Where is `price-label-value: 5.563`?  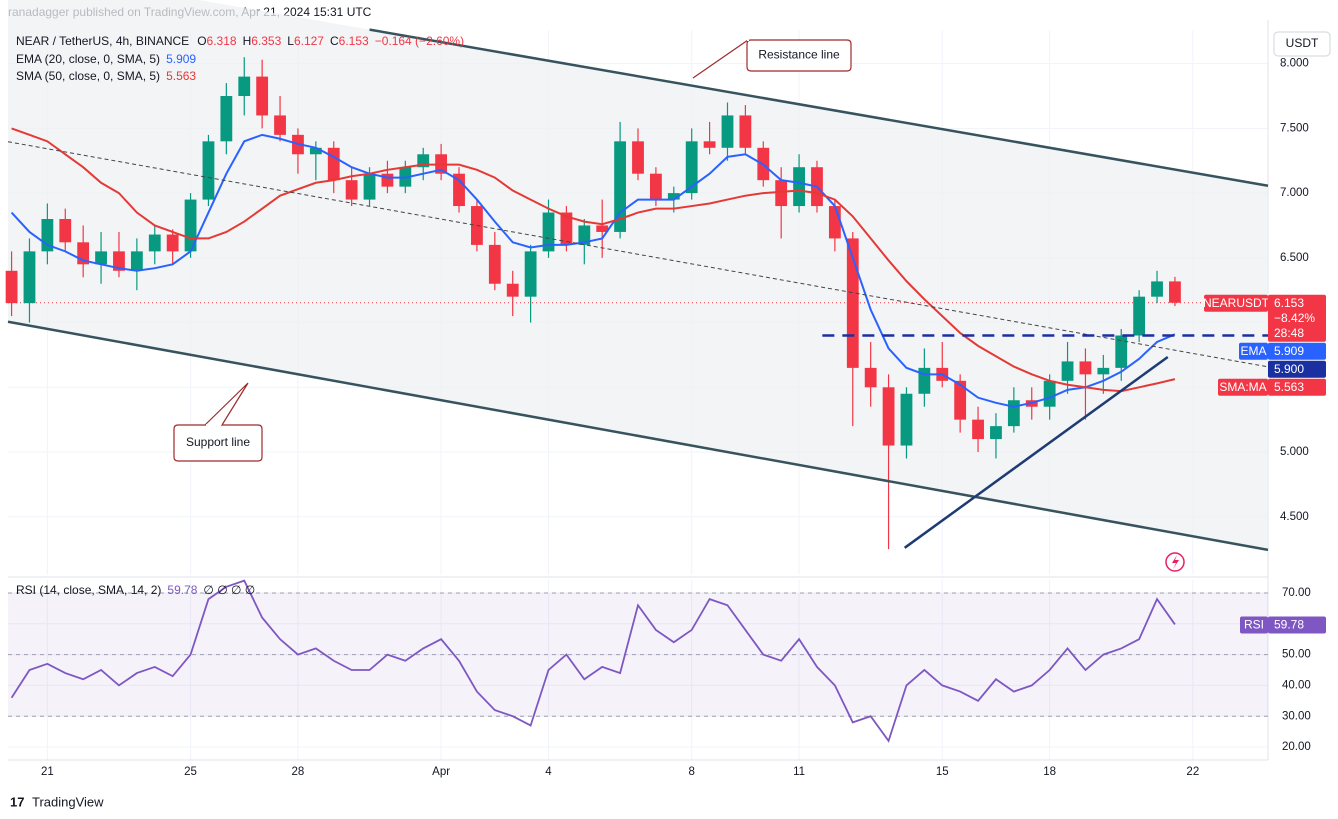 price-label-value: 5.563 is located at coordinates (1289, 387).